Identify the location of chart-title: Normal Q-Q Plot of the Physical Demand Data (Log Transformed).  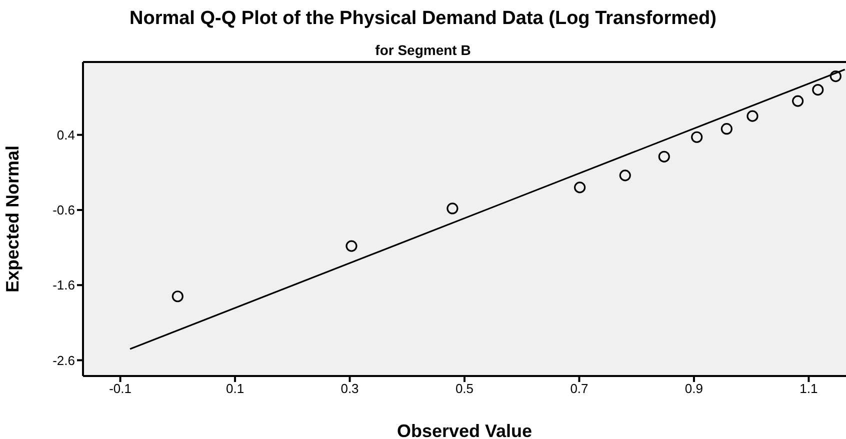
(423, 19).